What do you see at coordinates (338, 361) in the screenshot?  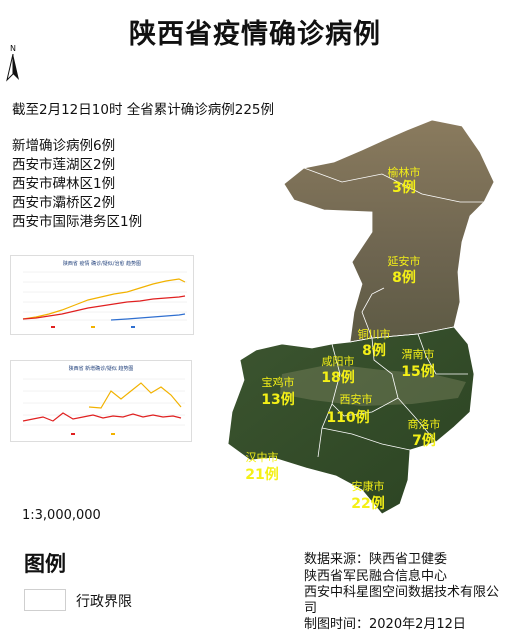 I see `city-name-xianyang: 咸阳市` at bounding box center [338, 361].